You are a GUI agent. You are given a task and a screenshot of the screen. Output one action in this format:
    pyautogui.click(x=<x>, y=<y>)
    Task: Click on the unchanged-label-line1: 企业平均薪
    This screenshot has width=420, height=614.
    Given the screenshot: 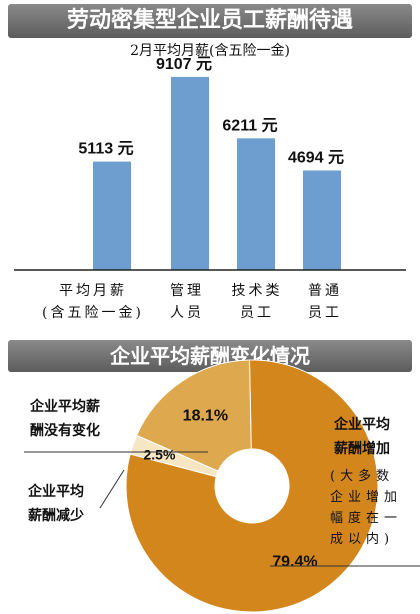 What is the action you would take?
    pyautogui.click(x=65, y=407)
    